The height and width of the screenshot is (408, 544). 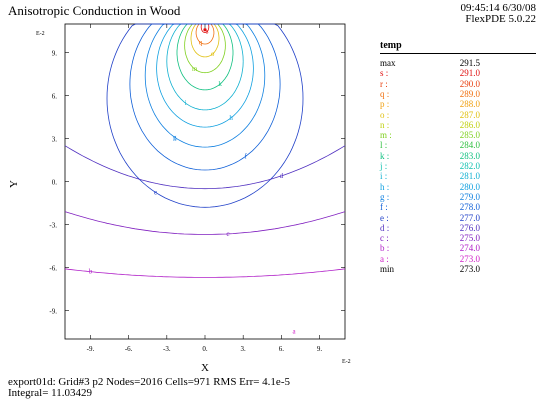 What do you see at coordinates (387, 269) in the screenshot?
I see `legend-key: min` at bounding box center [387, 269].